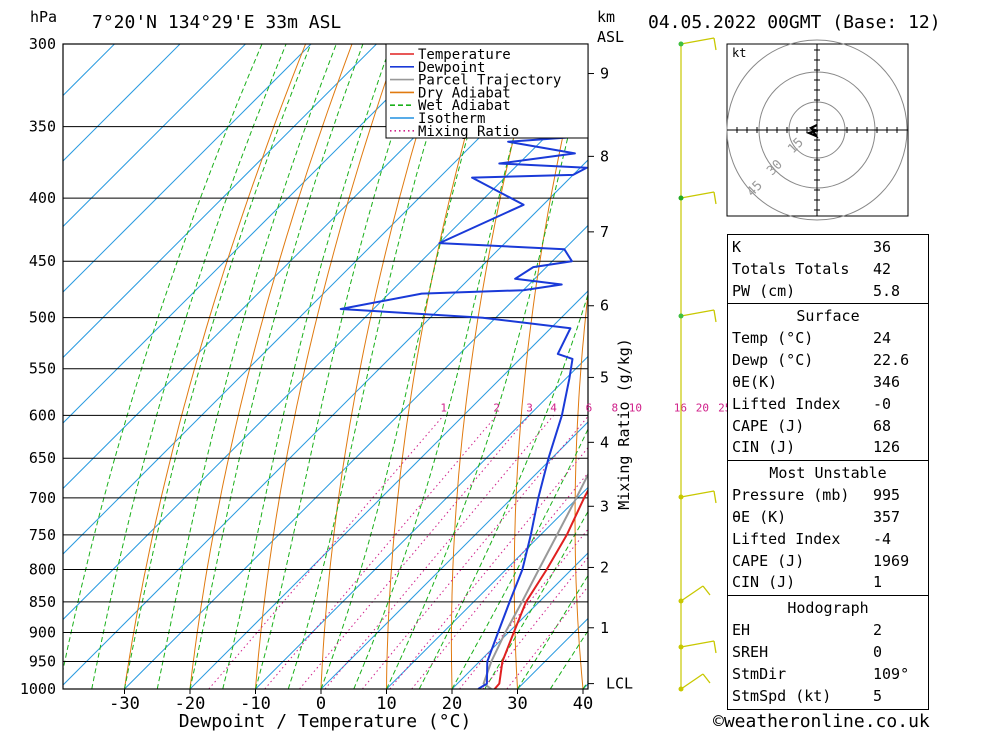  Describe the element at coordinates (604, 567) in the screenshot. I see `height-tick-label: 2` at that location.